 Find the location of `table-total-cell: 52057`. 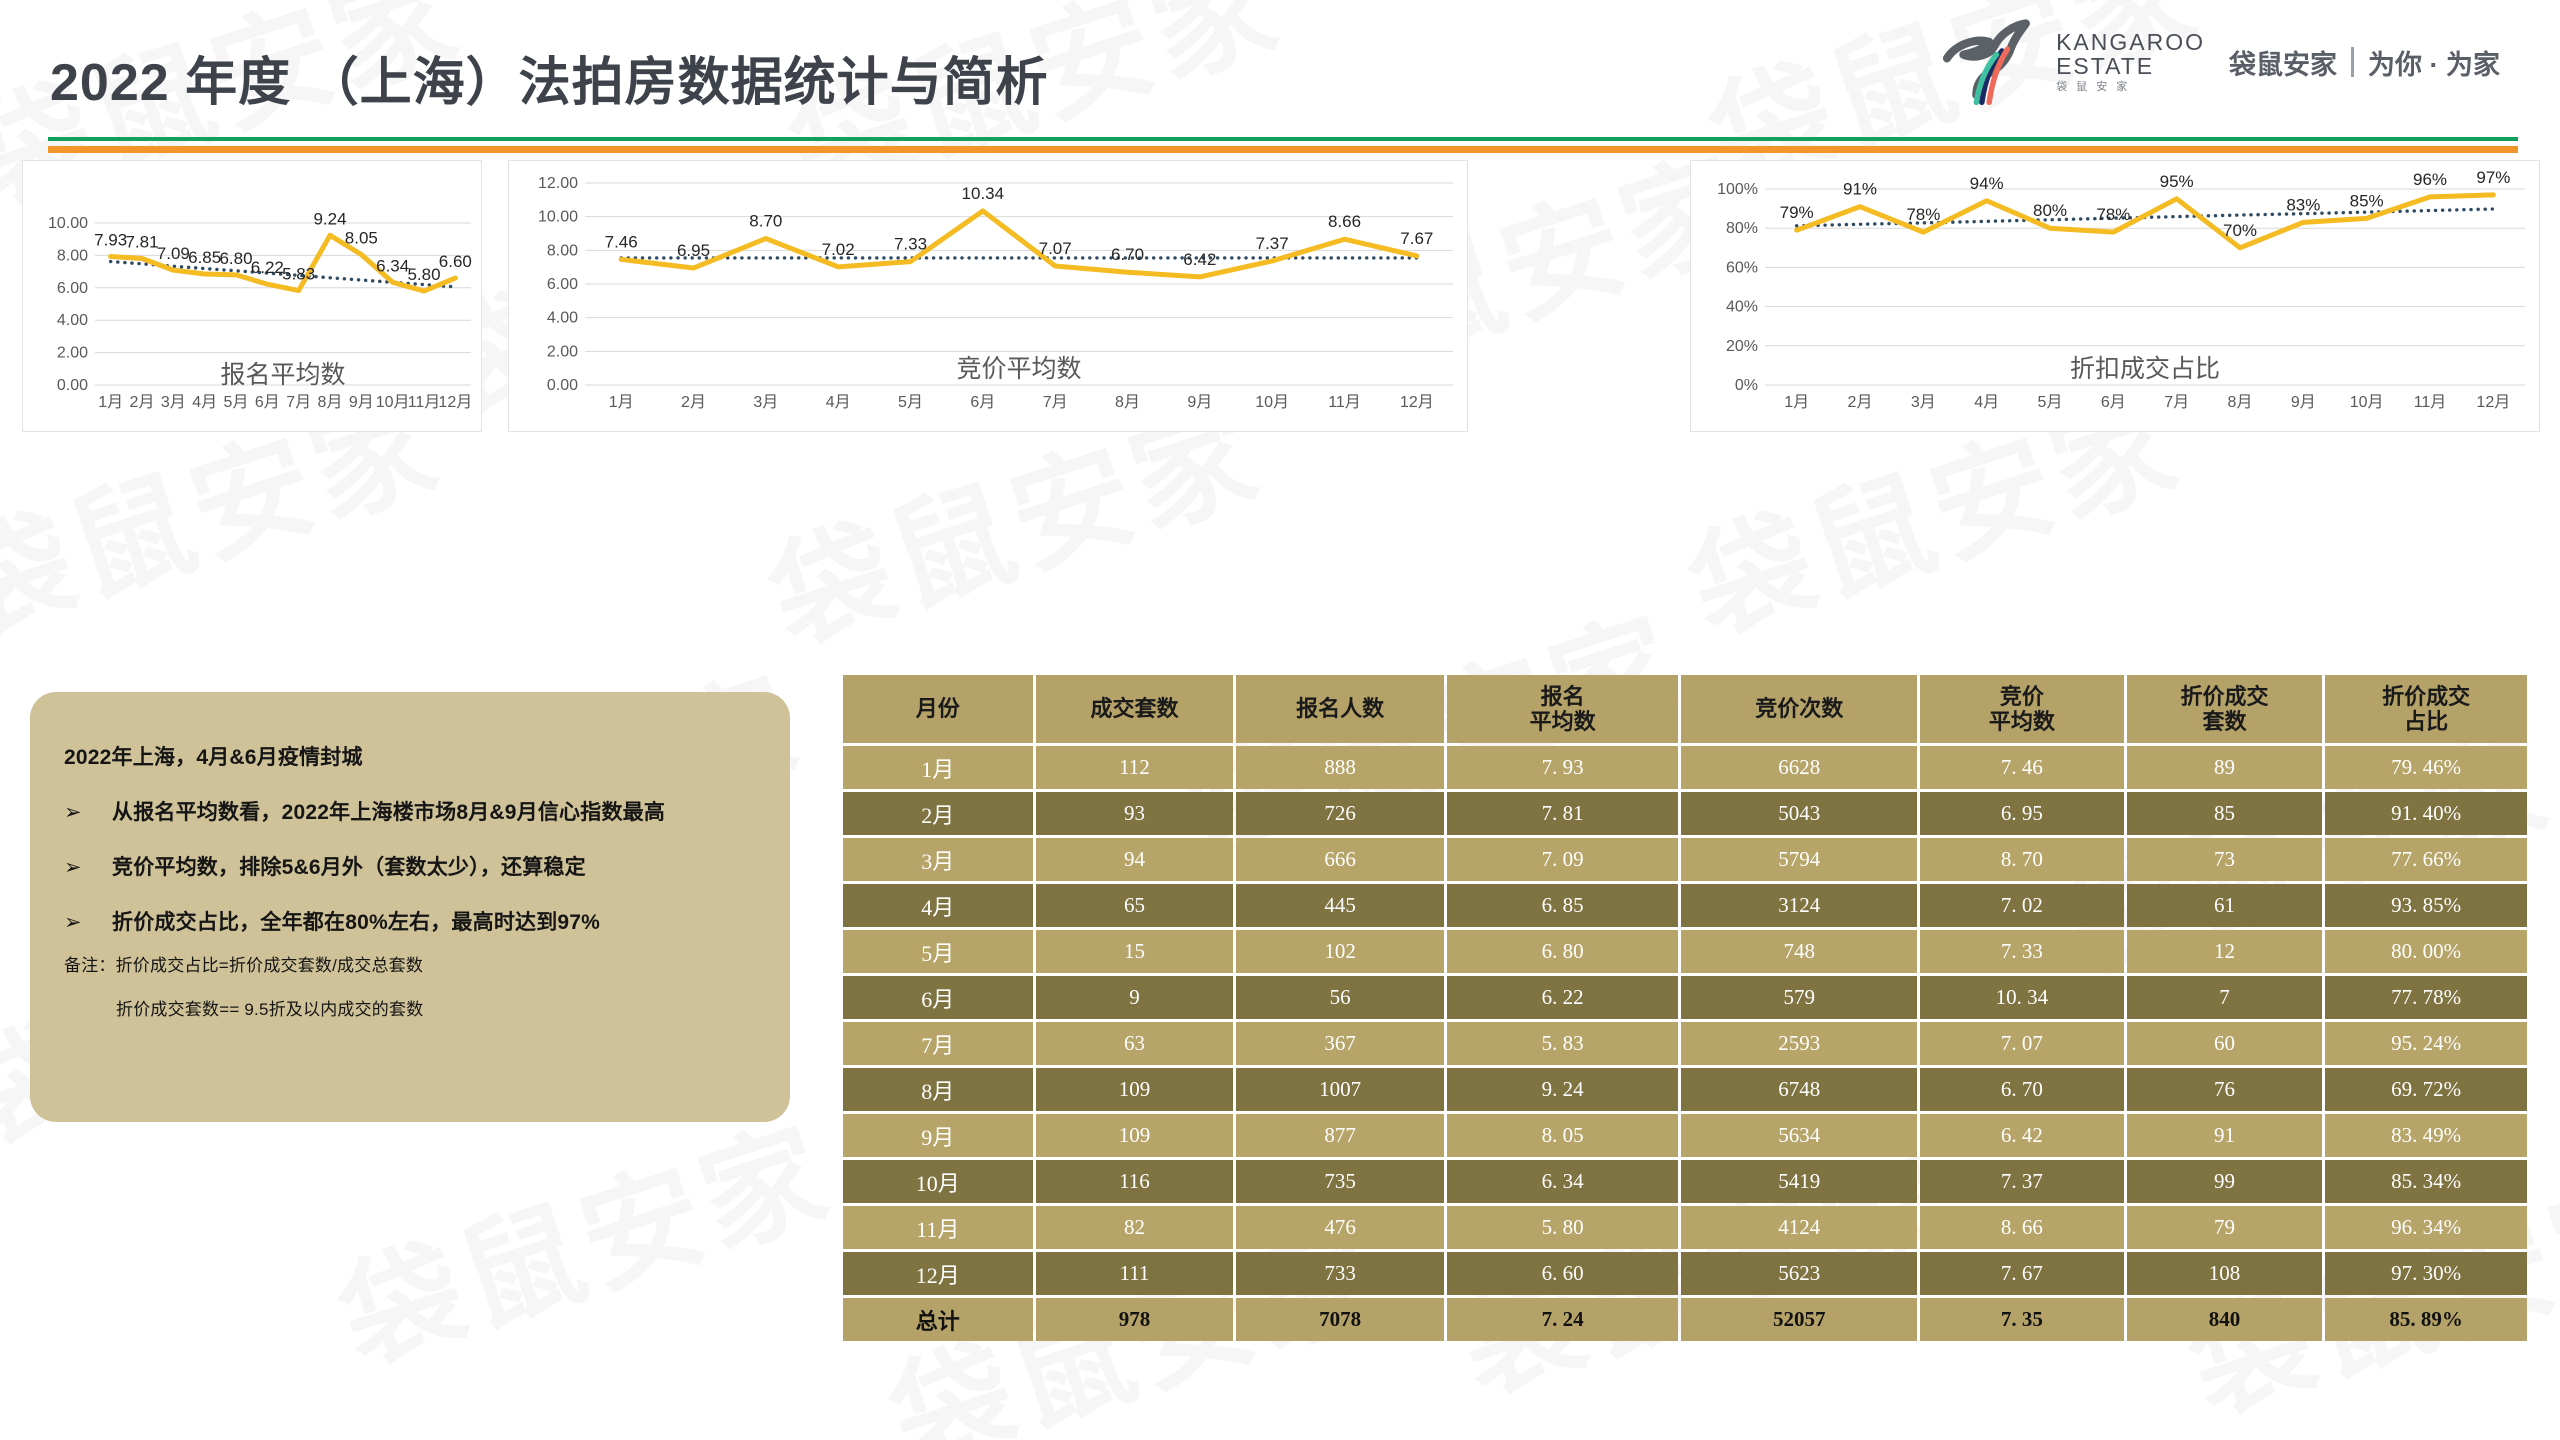

table-total-cell: 52057 is located at coordinates (1799, 1319).